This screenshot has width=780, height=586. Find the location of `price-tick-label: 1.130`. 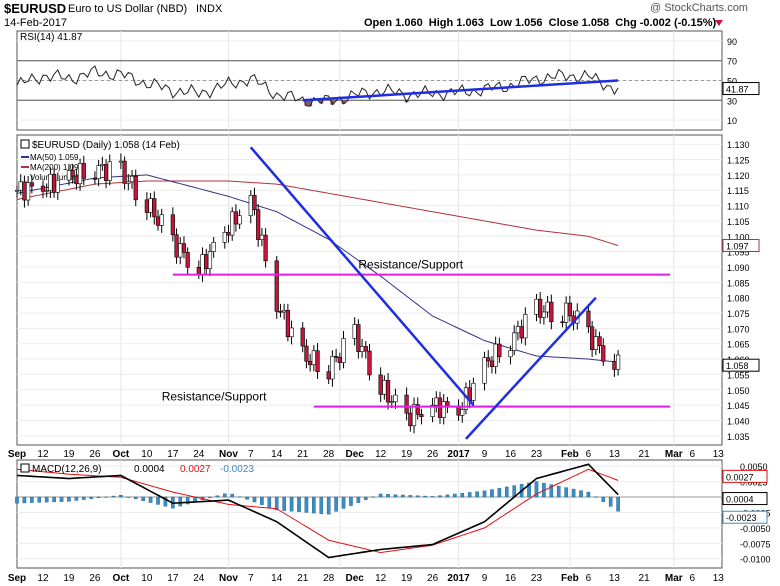

price-tick-label: 1.130 is located at coordinates (738, 145).